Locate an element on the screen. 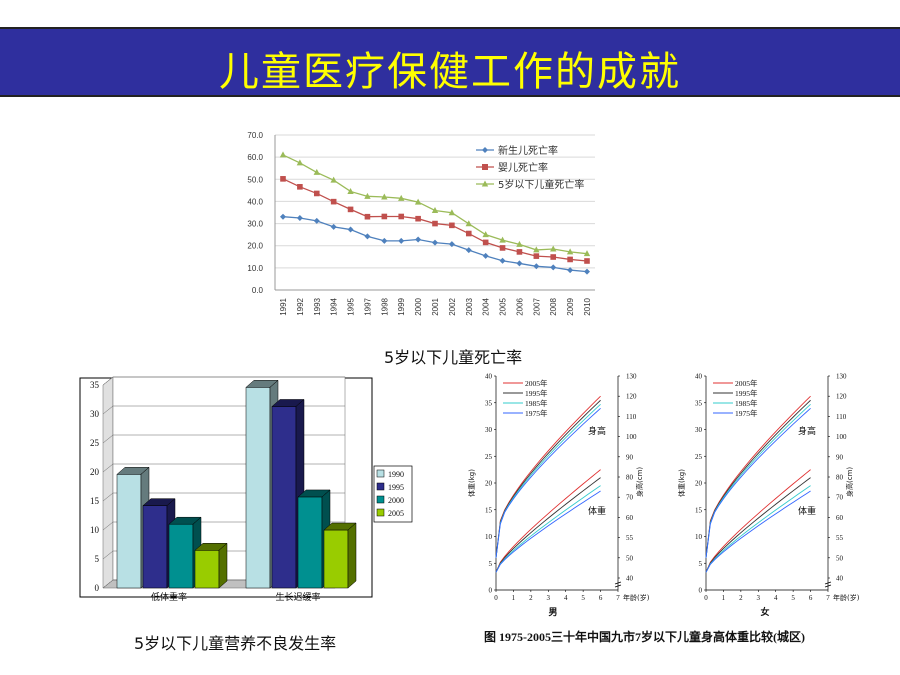 The width and height of the screenshot is (900, 675). y-tick-label: 20 is located at coordinates (95, 472).